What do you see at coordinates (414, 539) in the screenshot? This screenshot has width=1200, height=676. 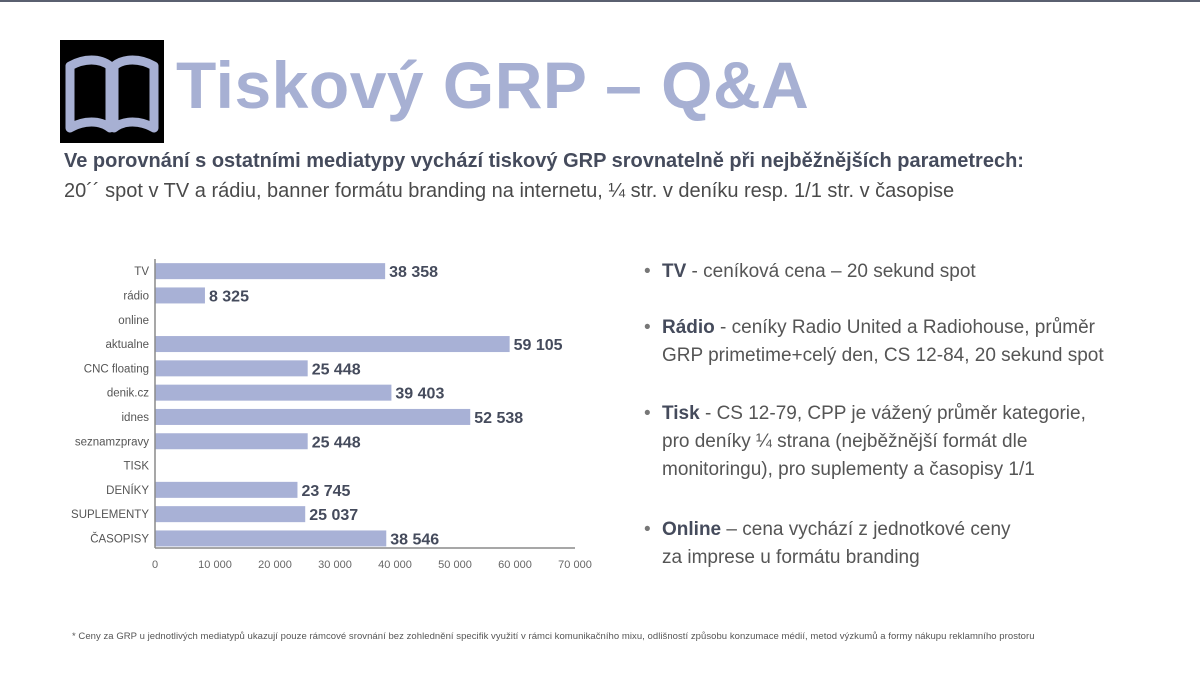 I see `data-label: 38 546` at bounding box center [414, 539].